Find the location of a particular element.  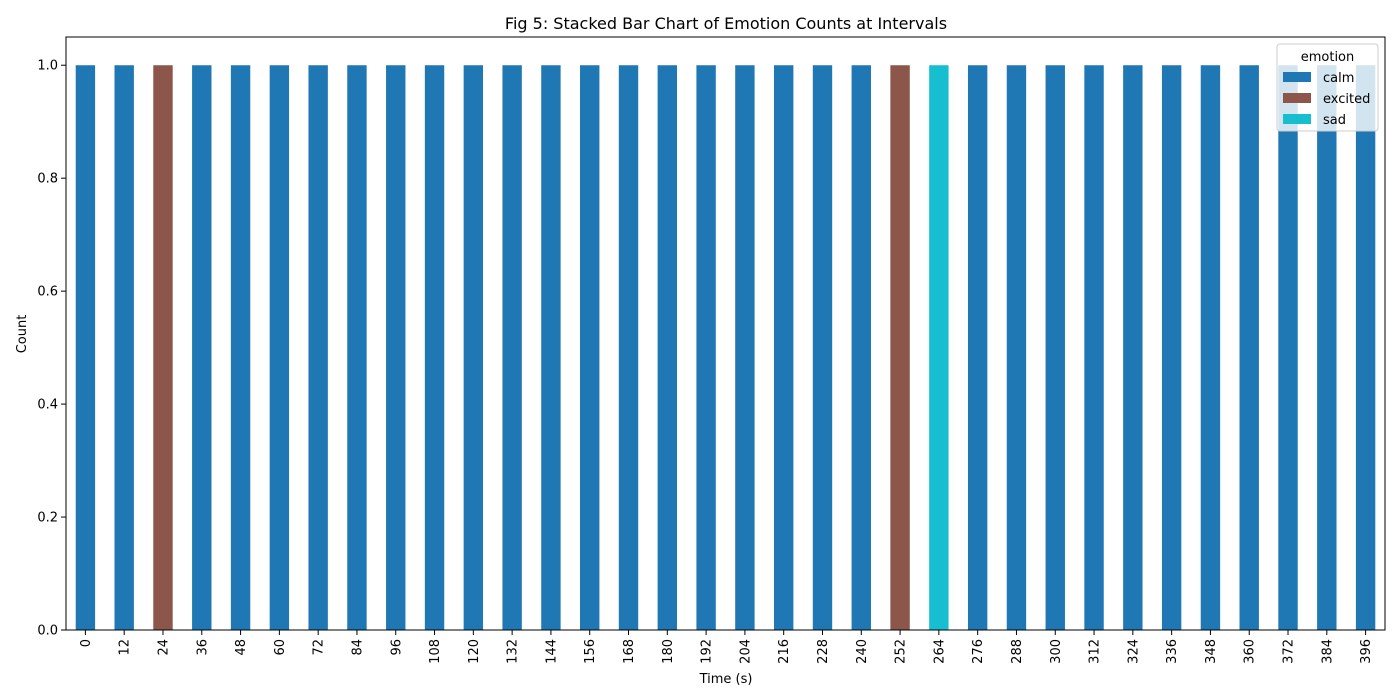

x-tick-label: 360 is located at coordinates (1250, 651).